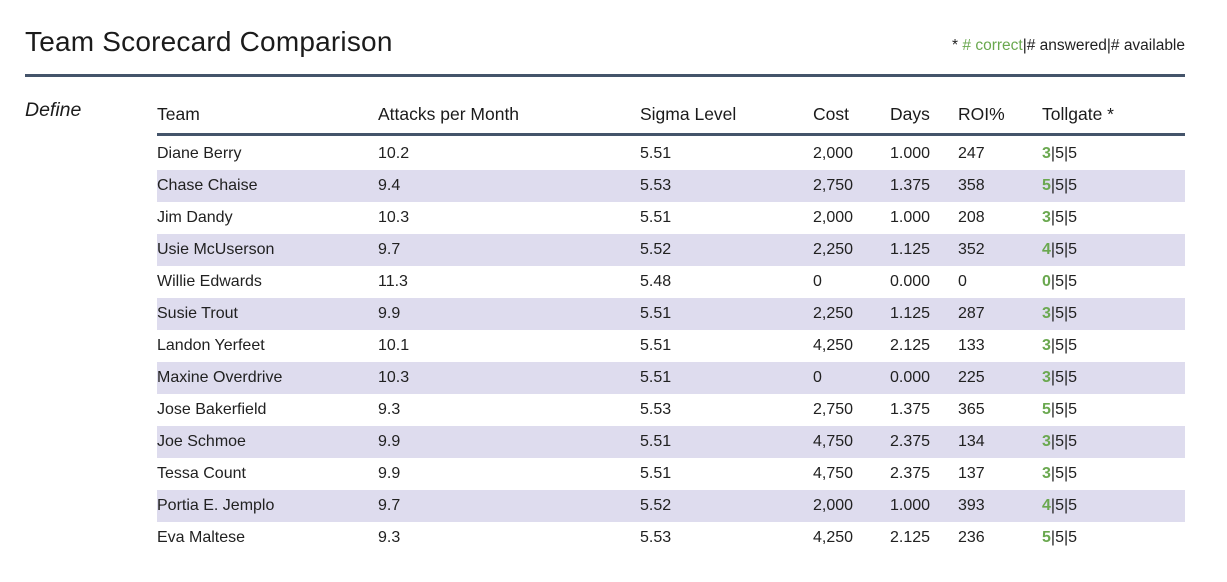 The width and height of the screenshot is (1227, 582). Describe the element at coordinates (220, 377) in the screenshot. I see `cell-team: Maxine Overdrive` at that location.